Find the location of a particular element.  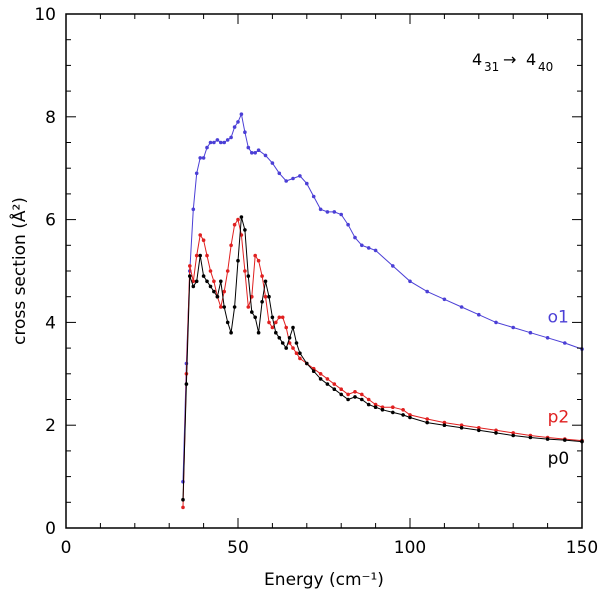

y-tick-label: 8 is located at coordinates (50, 118).